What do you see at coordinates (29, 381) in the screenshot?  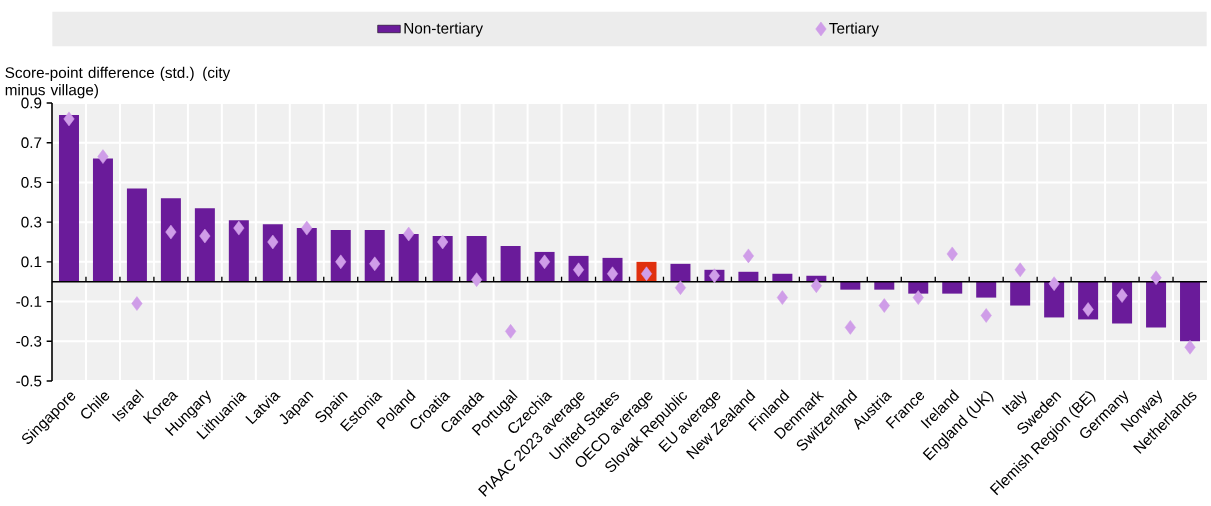 I see `y-tick-label: -0.5` at bounding box center [29, 381].